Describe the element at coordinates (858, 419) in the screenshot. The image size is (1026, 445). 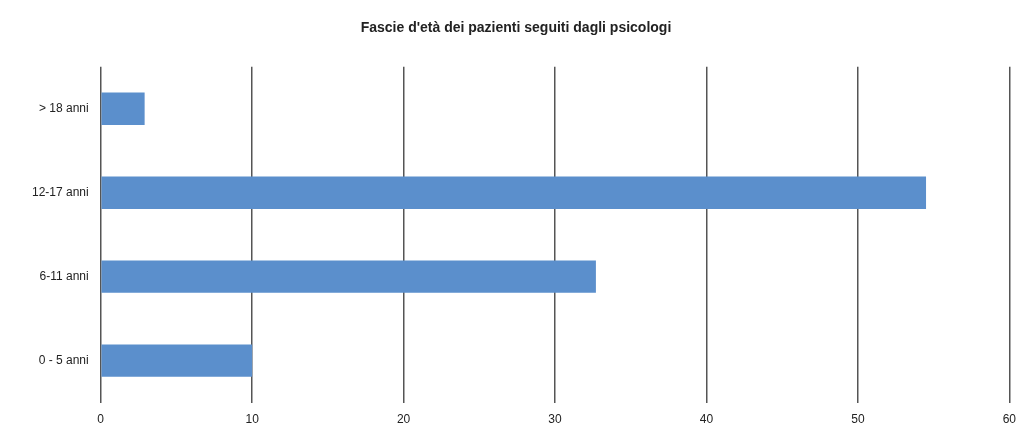
I see `x-tick-label: 50` at that location.